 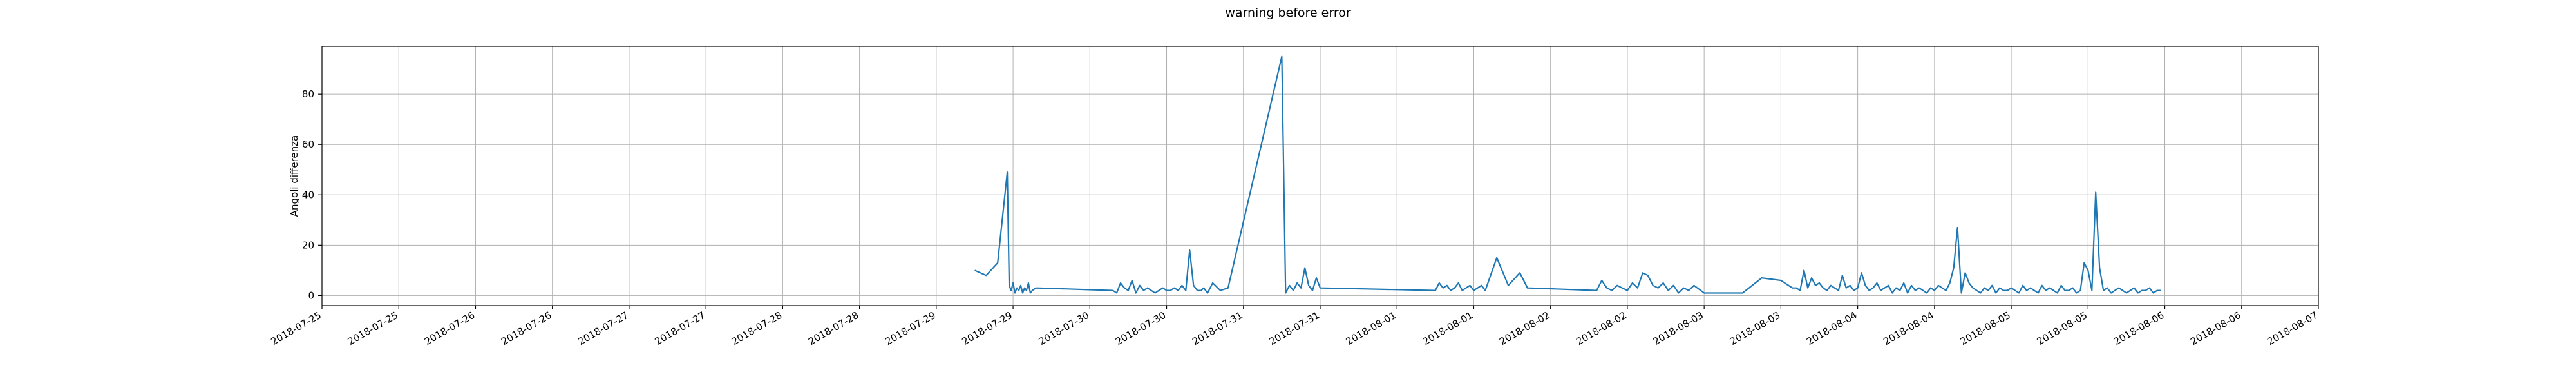 I want to click on y-axis-ticks: 0 20 40 60 80, so click(x=312, y=194).